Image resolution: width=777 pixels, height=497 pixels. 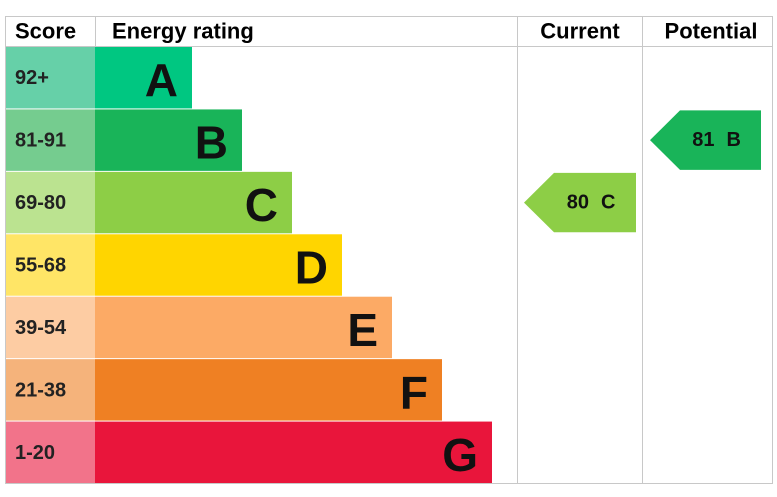 I want to click on score-label: 92+, so click(x=32, y=78).